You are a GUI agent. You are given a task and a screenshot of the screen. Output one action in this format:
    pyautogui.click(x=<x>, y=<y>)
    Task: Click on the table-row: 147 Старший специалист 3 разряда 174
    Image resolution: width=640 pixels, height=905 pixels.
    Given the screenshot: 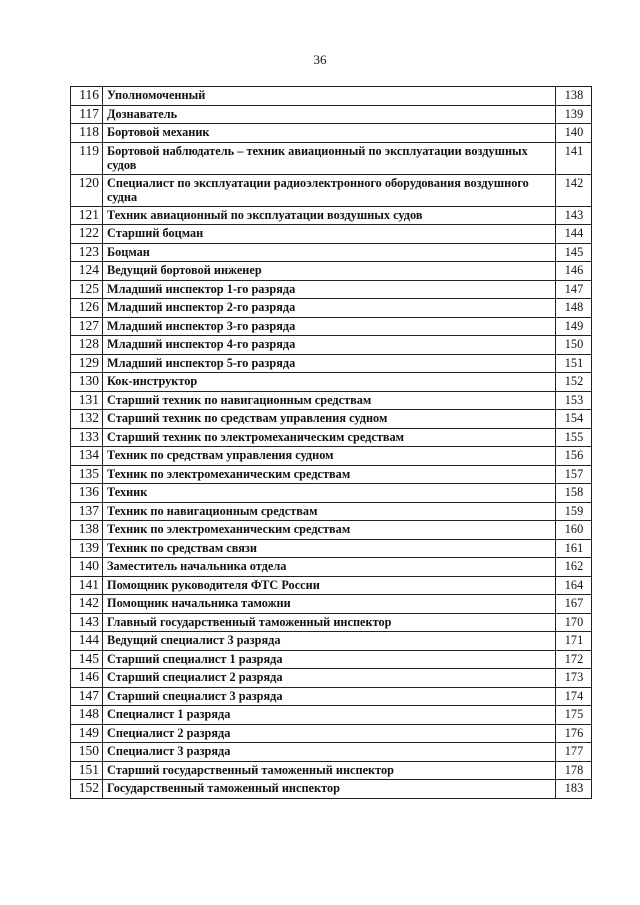 What is the action you would take?
    pyautogui.click(x=331, y=696)
    